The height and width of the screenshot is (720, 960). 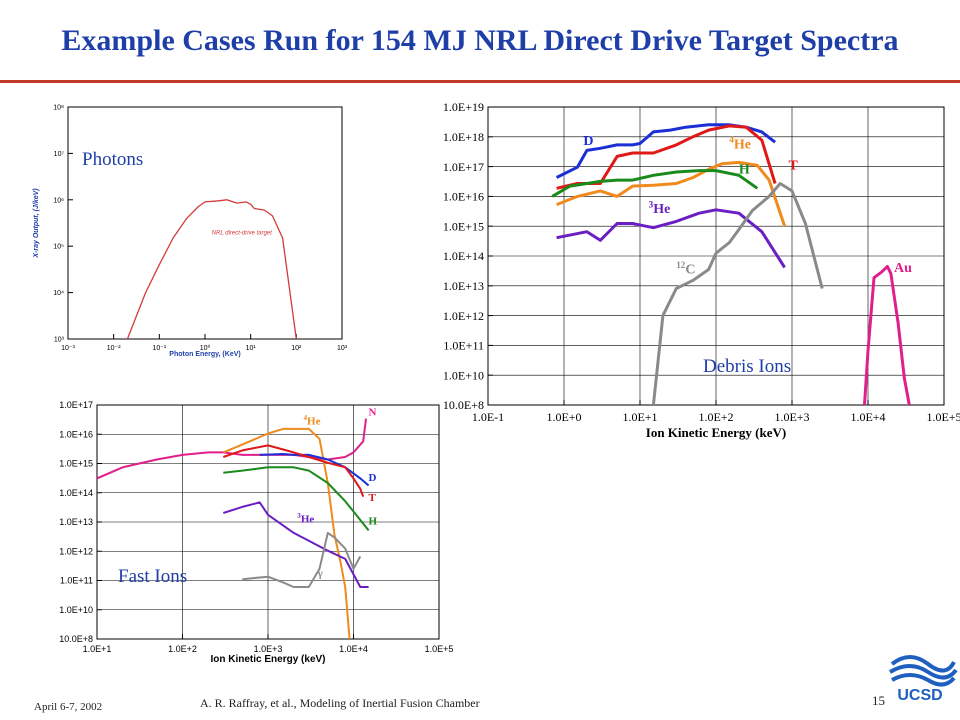 I want to click on plot-frame, so click(x=205, y=223).